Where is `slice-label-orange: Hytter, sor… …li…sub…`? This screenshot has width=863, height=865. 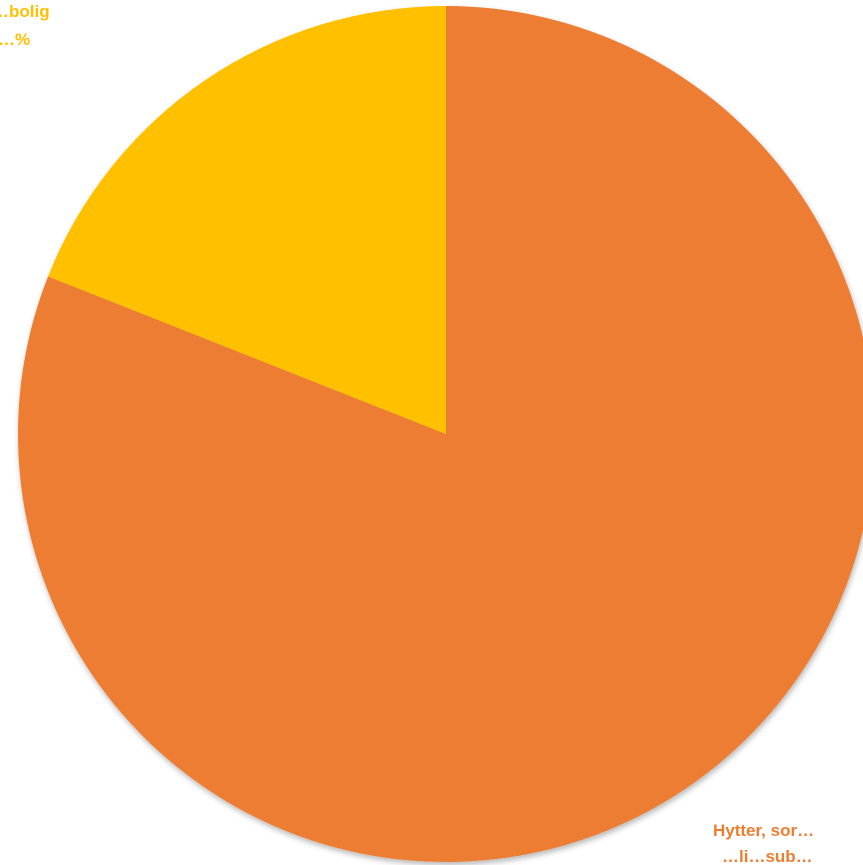
slice-label-orange: Hytter, sor… …li…sub… is located at coordinates (766, 843).